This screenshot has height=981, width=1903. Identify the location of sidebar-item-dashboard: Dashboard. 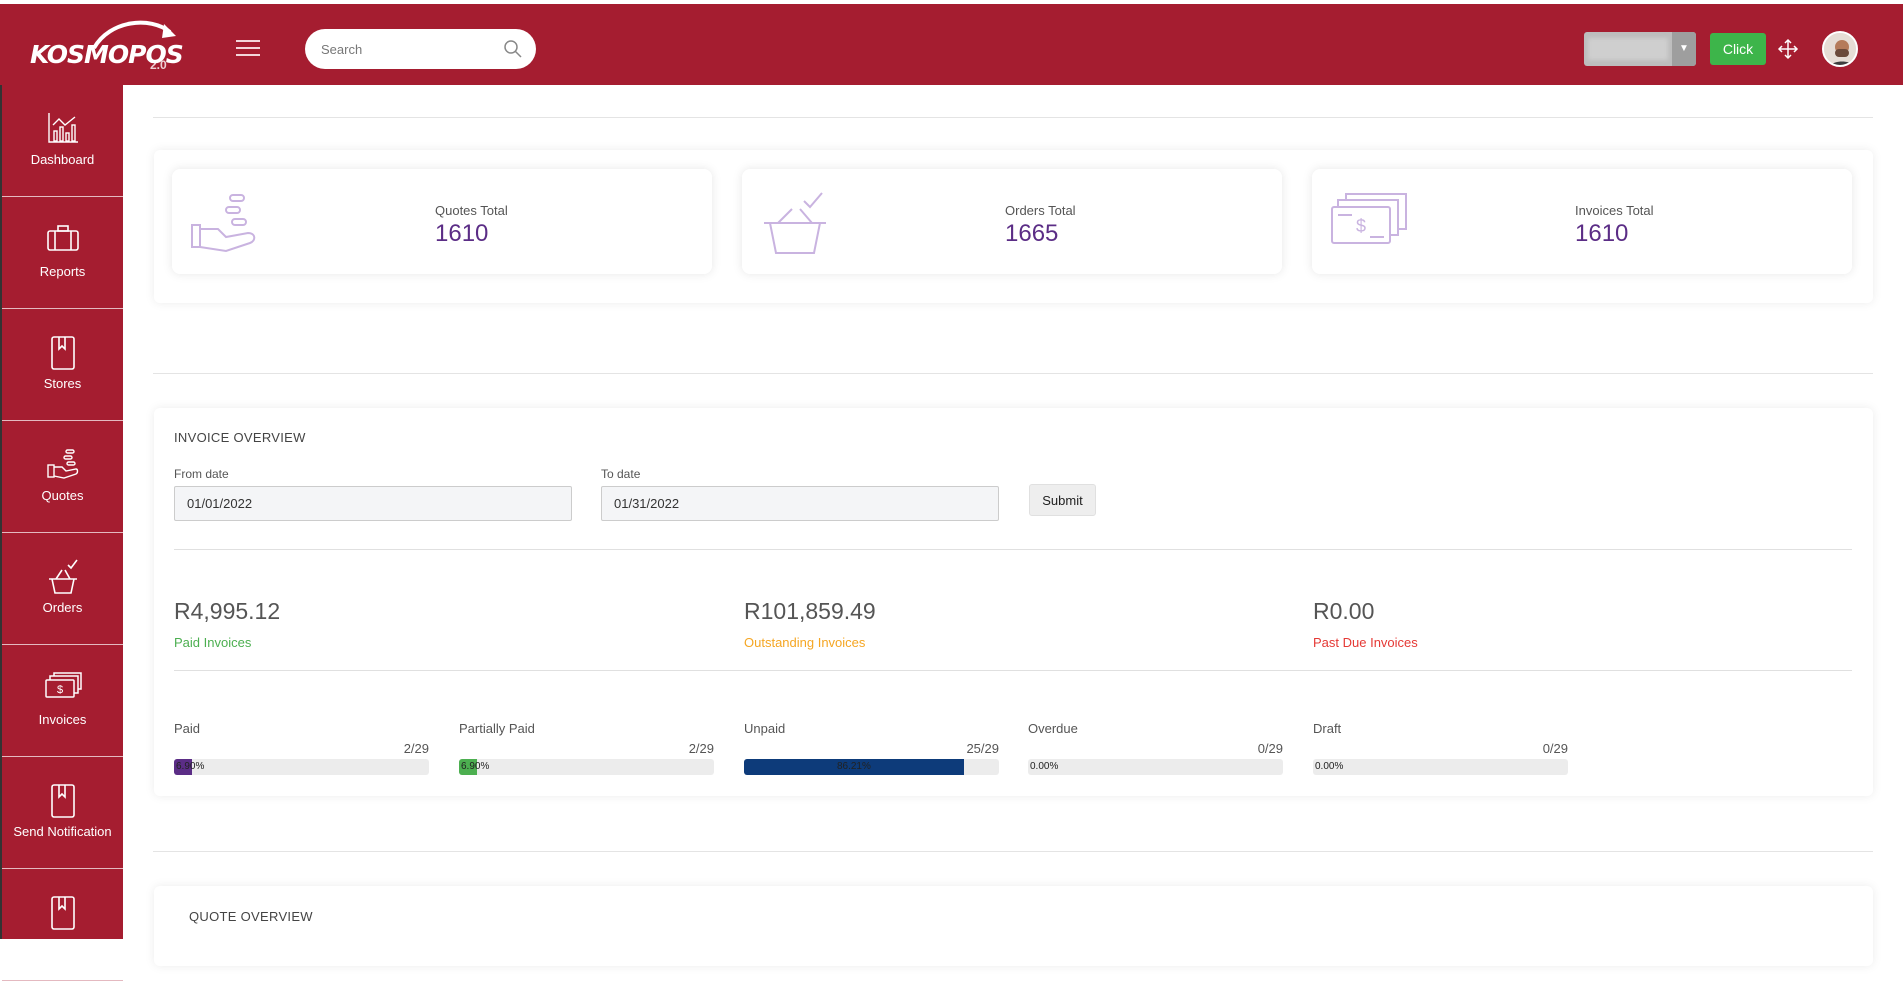
(62, 141).